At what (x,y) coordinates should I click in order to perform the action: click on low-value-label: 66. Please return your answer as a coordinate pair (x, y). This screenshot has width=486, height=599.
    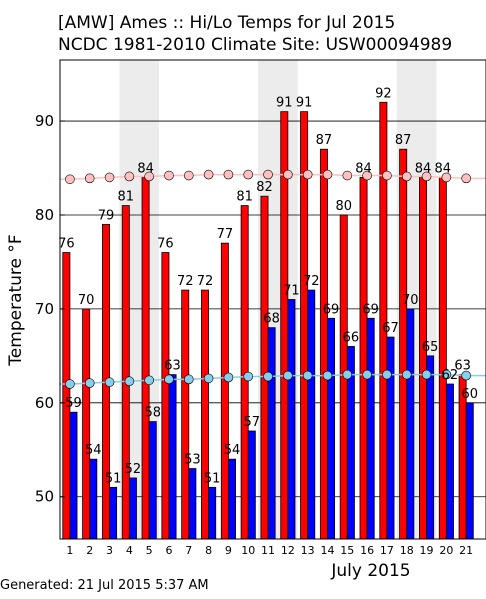
    Looking at the image, I should click on (351, 337).